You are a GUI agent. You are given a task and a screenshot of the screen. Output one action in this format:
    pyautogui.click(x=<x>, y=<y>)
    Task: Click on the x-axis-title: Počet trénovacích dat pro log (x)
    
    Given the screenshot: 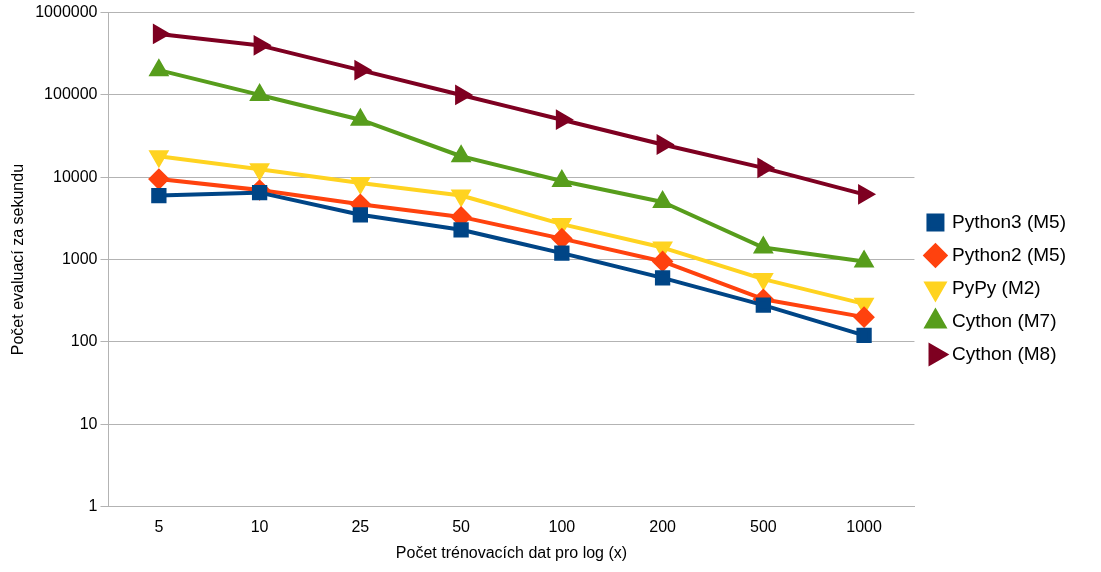 What is the action you would take?
    pyautogui.click(x=511, y=552)
    